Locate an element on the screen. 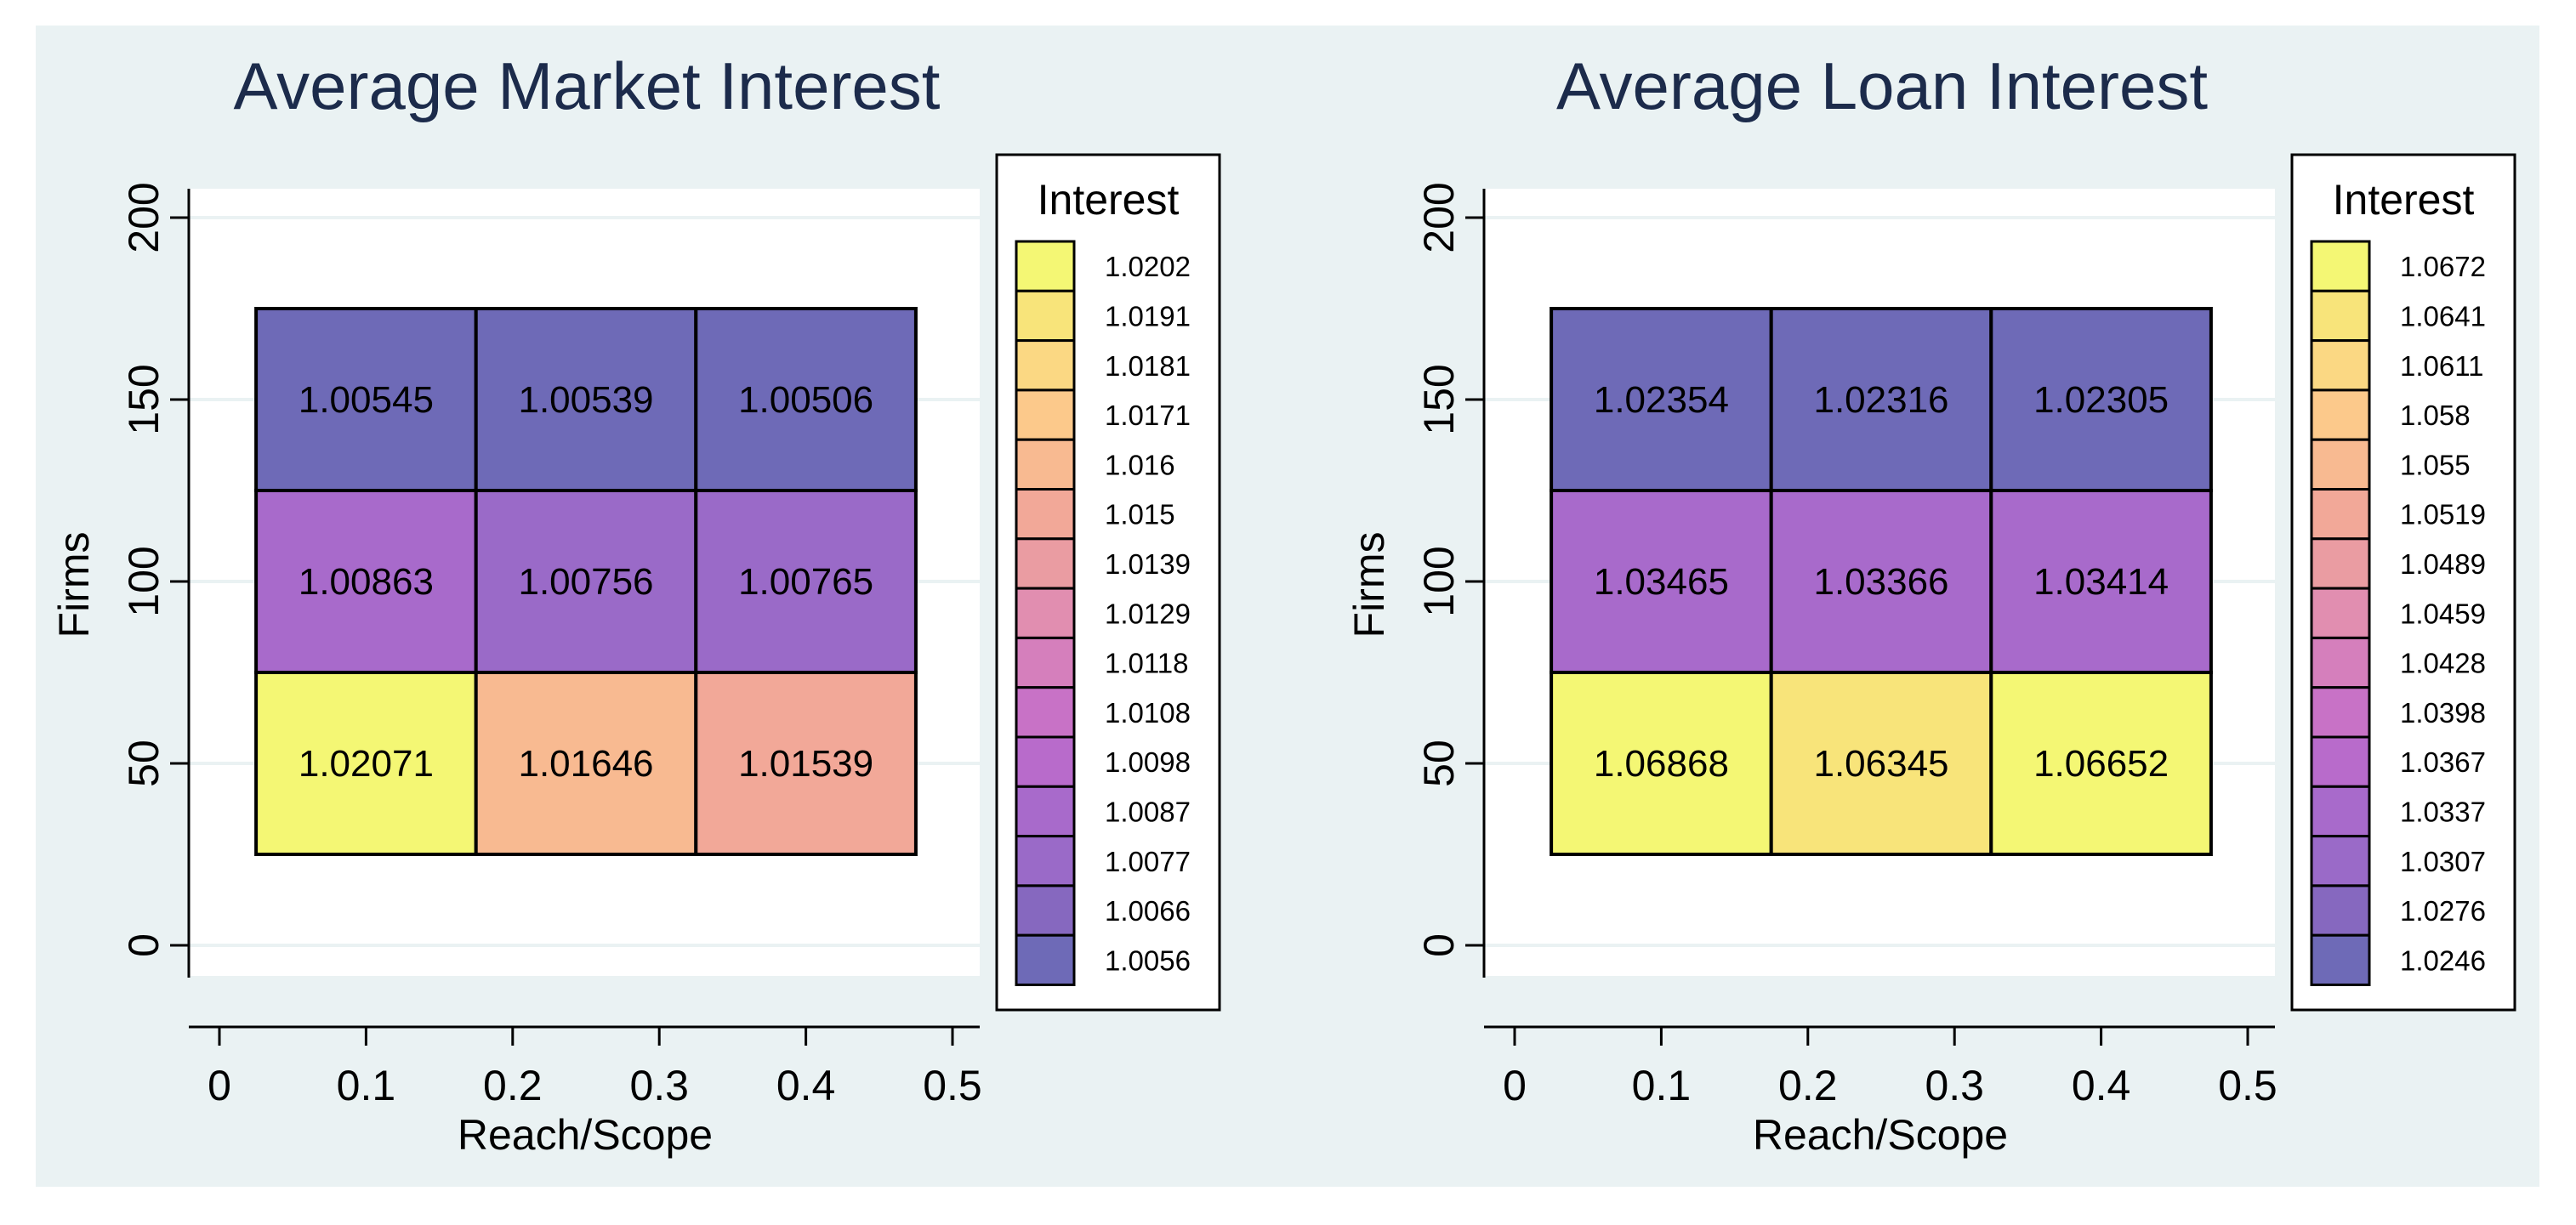 Image resolution: width=2576 pixels, height=1225 pixels. legend-label: 1.0276 is located at coordinates (2443, 911).